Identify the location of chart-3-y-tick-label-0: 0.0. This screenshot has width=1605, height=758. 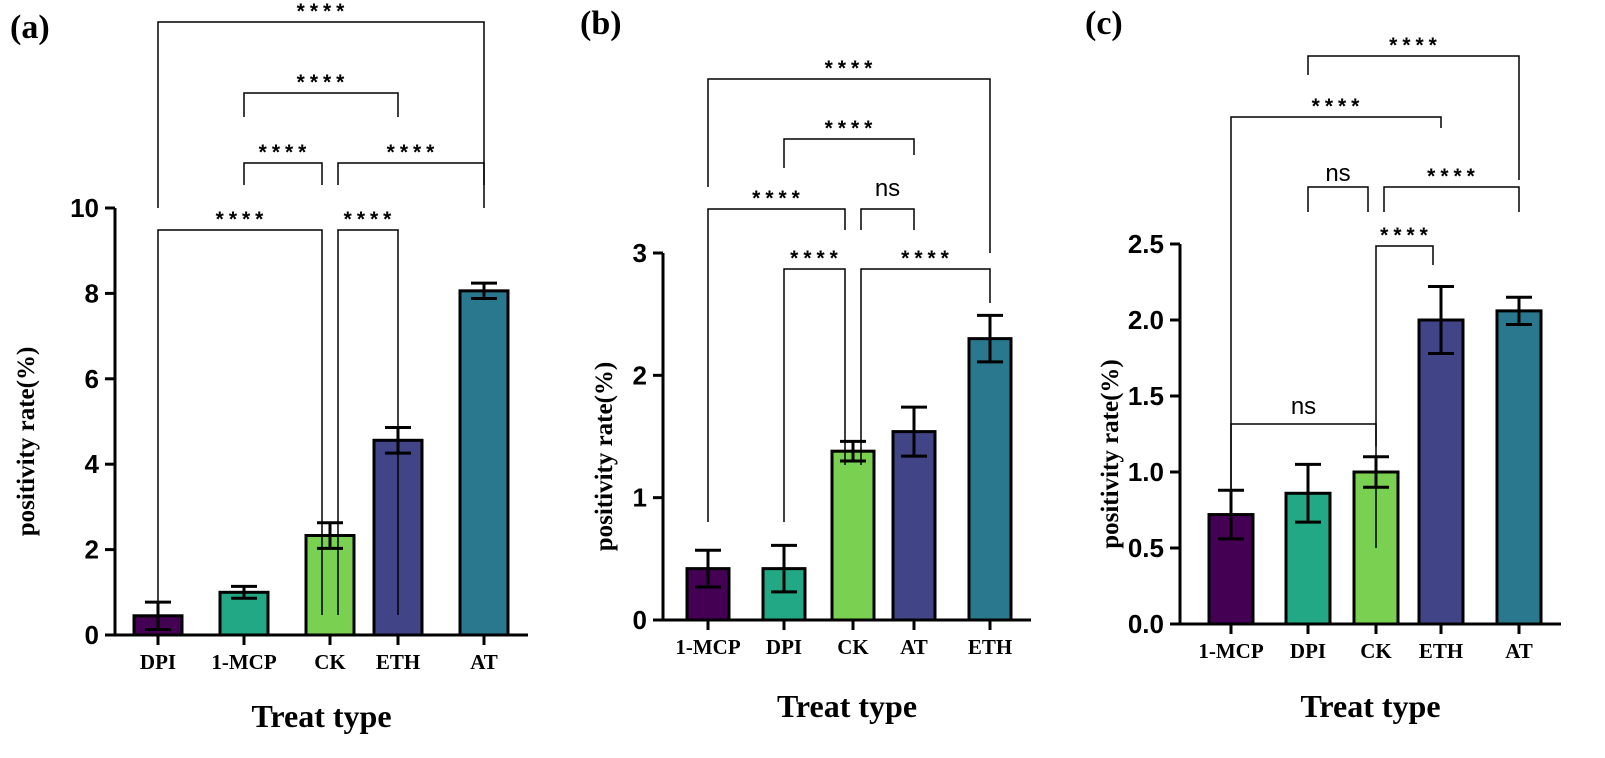
(1146, 624).